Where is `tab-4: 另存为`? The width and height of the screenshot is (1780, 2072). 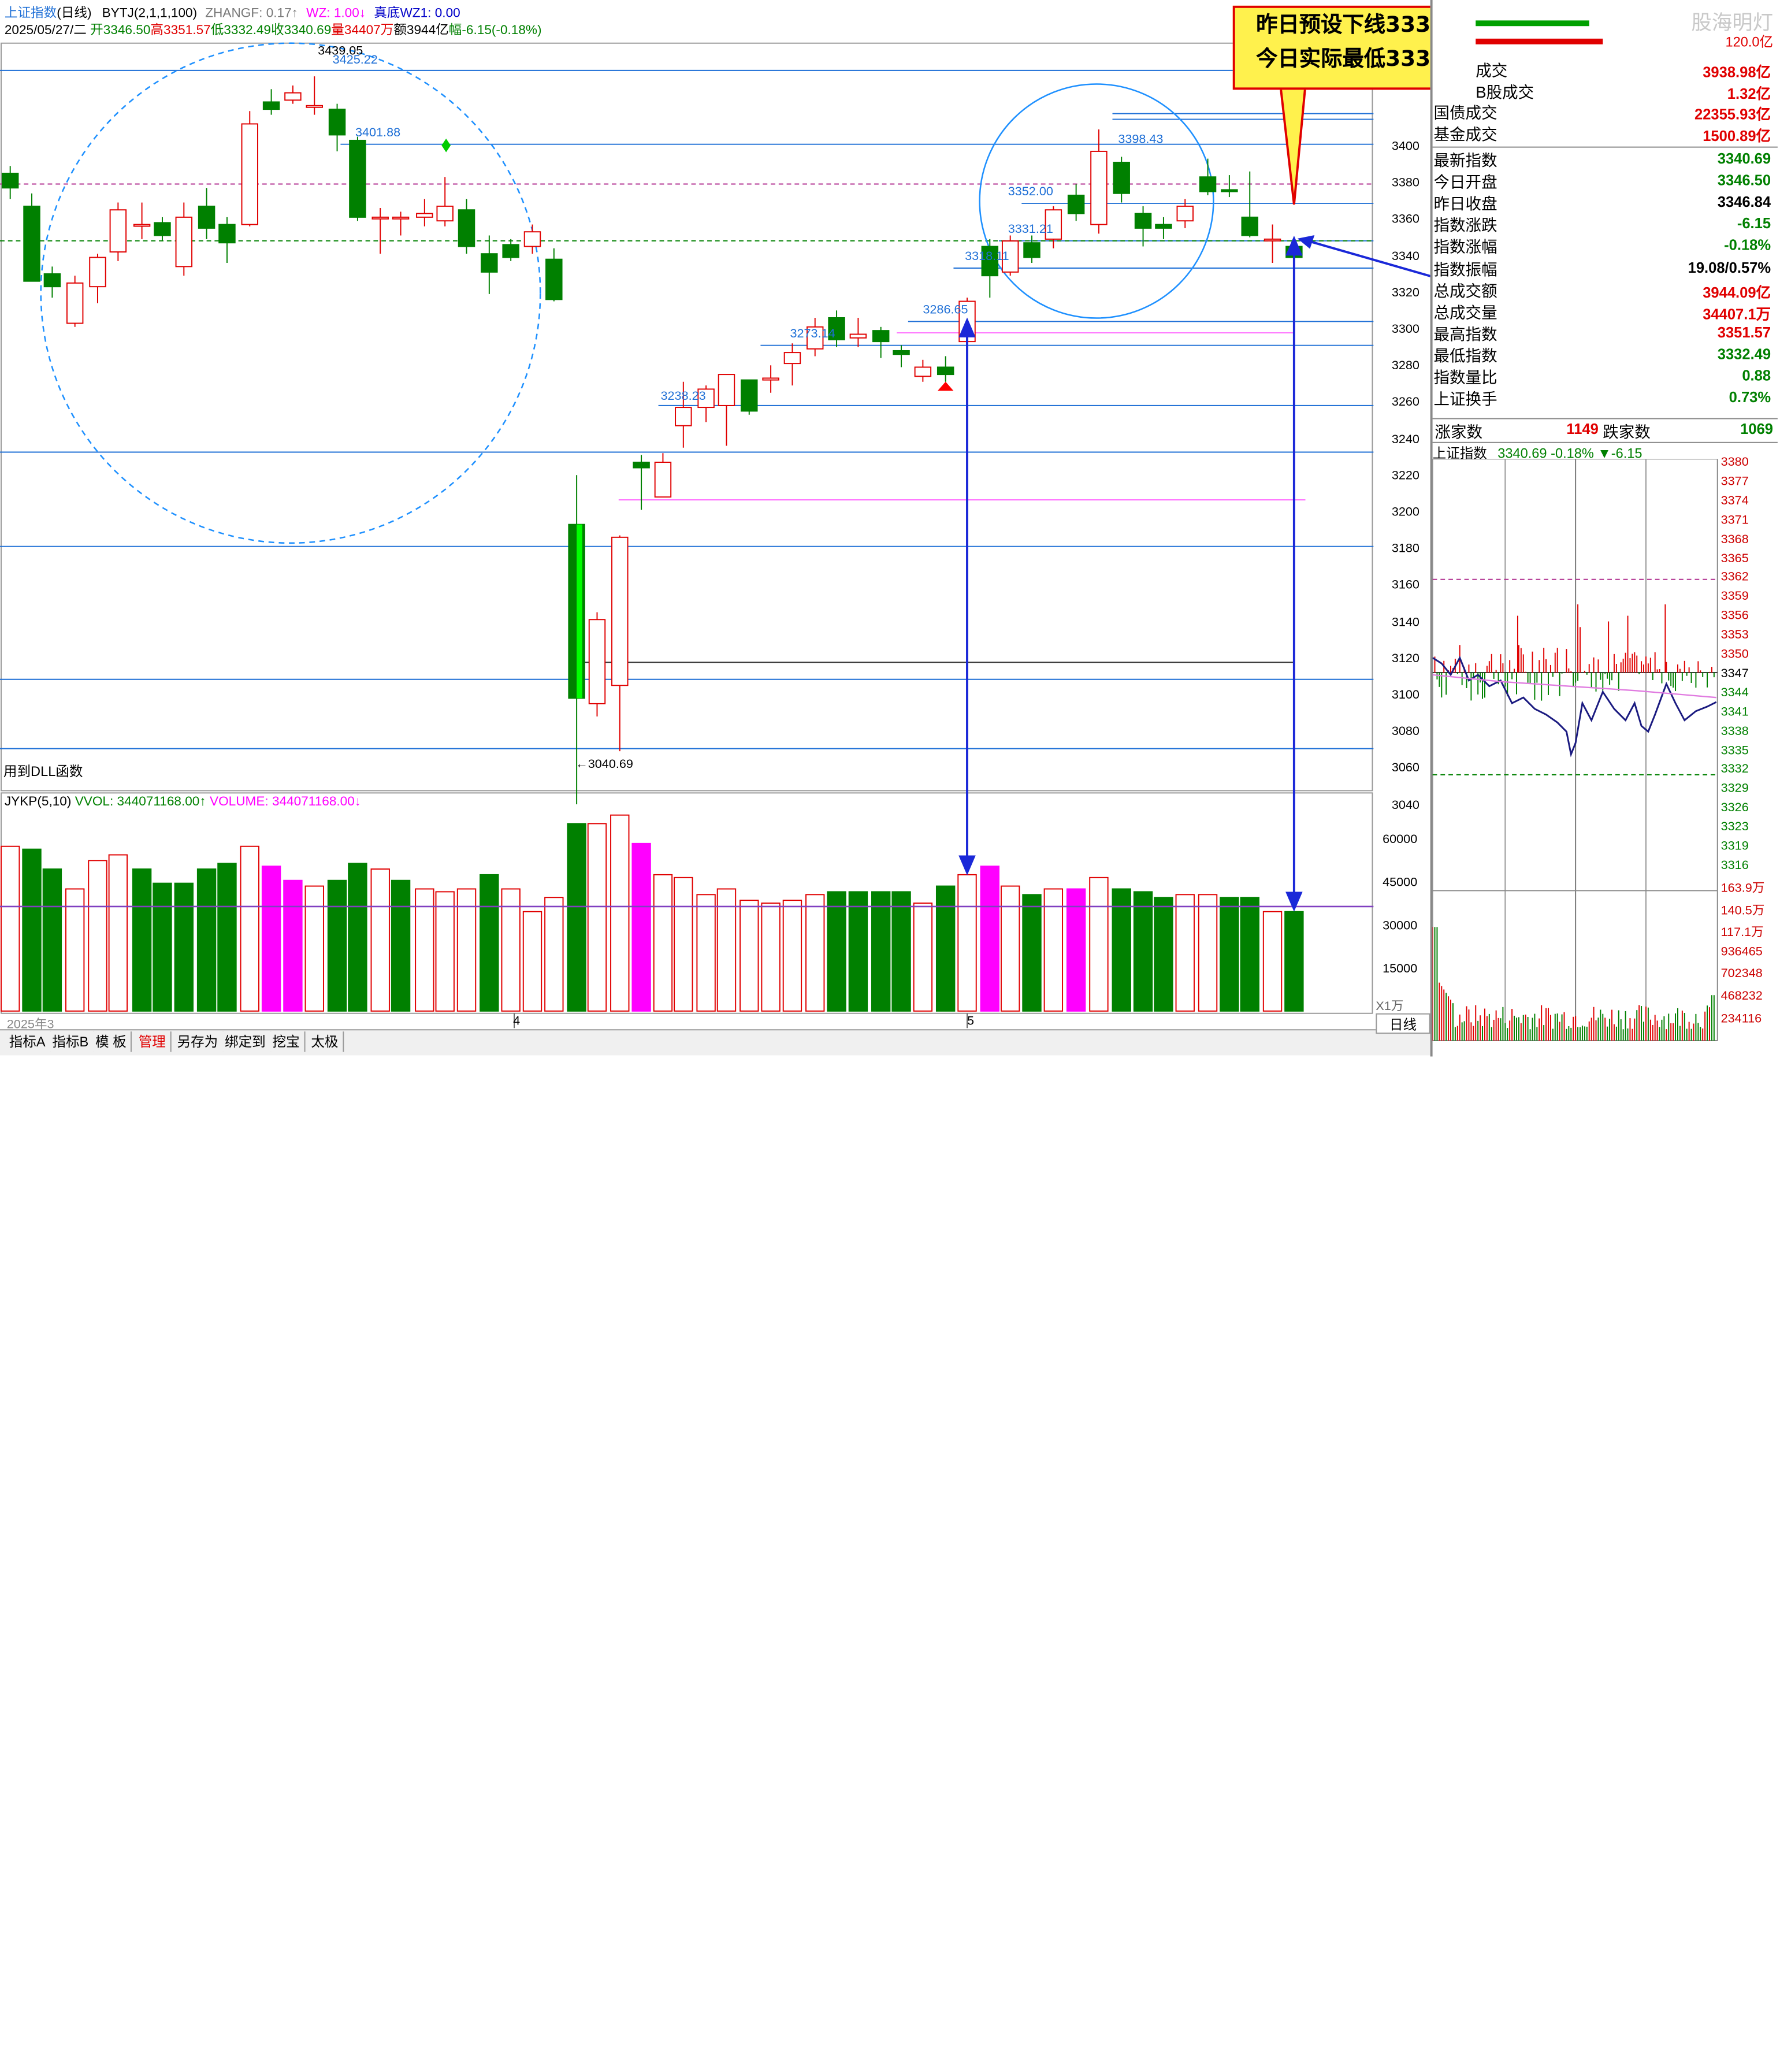
tab-4: 另存为 is located at coordinates (198, 1041).